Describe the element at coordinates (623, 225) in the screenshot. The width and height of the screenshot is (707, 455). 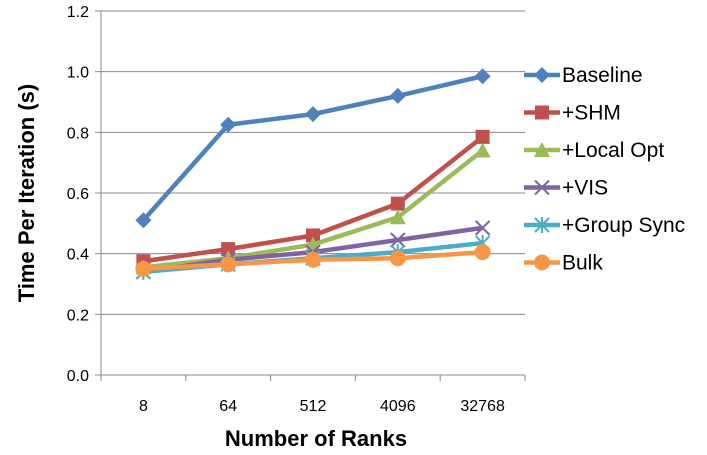
I see `legend-label: +Group Sync` at that location.